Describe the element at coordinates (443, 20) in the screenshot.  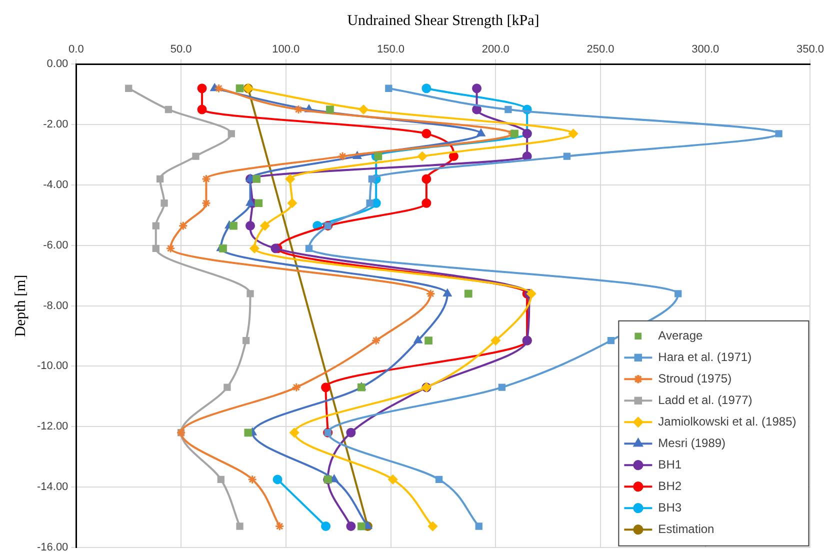
I see `x-axis-title: Undrained Shear Strength [kPa]` at that location.